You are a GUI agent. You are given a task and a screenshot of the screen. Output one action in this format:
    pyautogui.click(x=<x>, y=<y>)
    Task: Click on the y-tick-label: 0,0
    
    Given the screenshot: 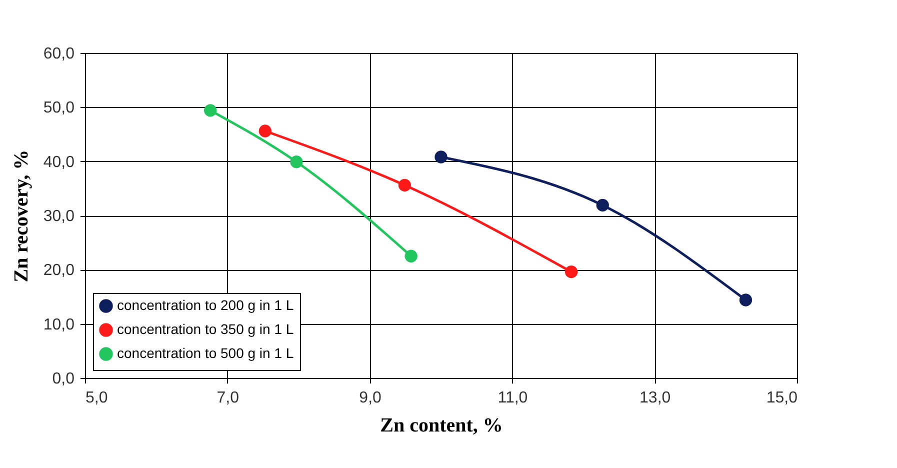 What is the action you would take?
    pyautogui.click(x=63, y=379)
    